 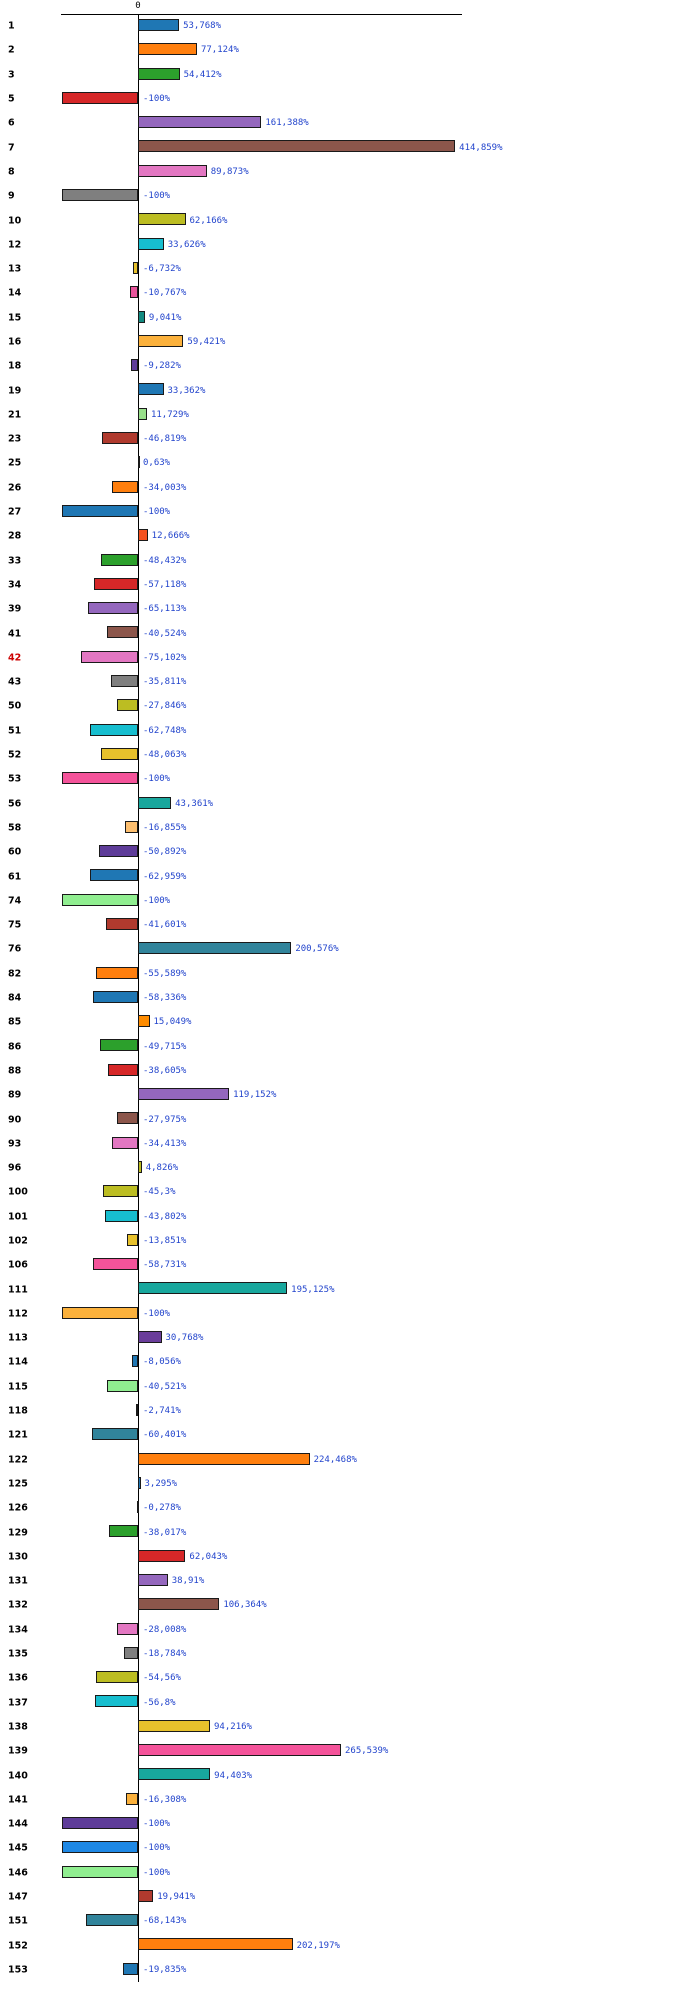 What do you see at coordinates (18, 1241) in the screenshot?
I see `category-label: 102` at bounding box center [18, 1241].